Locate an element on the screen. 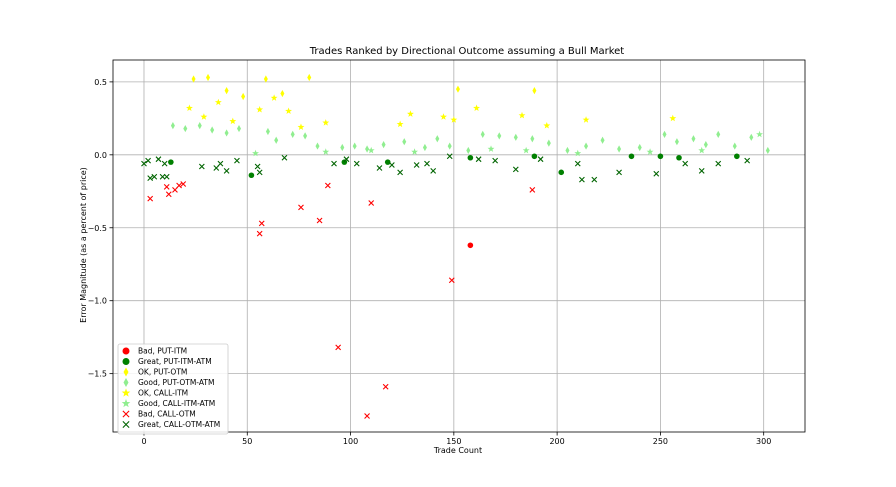  legend-entry: OK, CALL-ITM is located at coordinates (163, 393).